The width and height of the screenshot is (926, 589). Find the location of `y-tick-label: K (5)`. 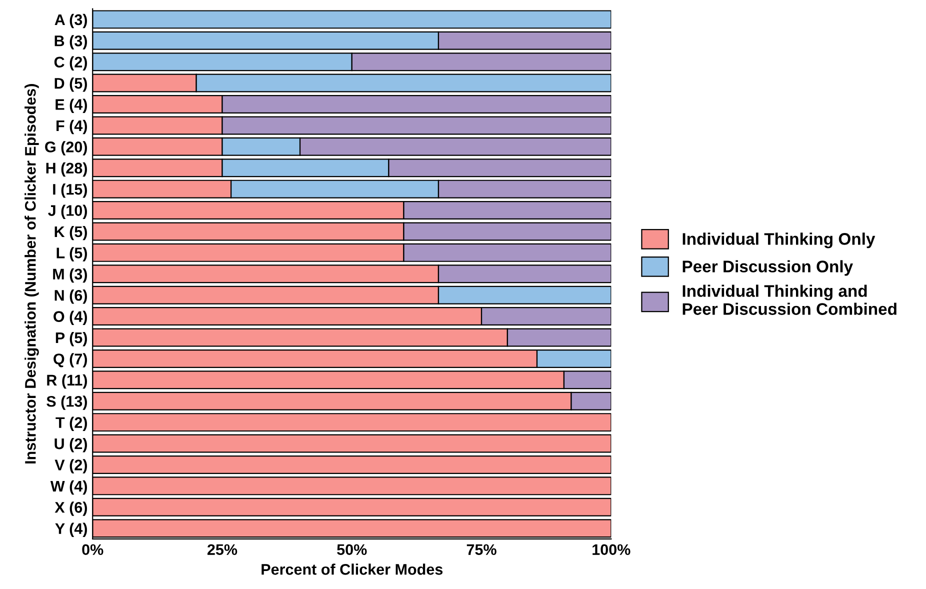

y-tick-label: K (5) is located at coordinates (70, 233).